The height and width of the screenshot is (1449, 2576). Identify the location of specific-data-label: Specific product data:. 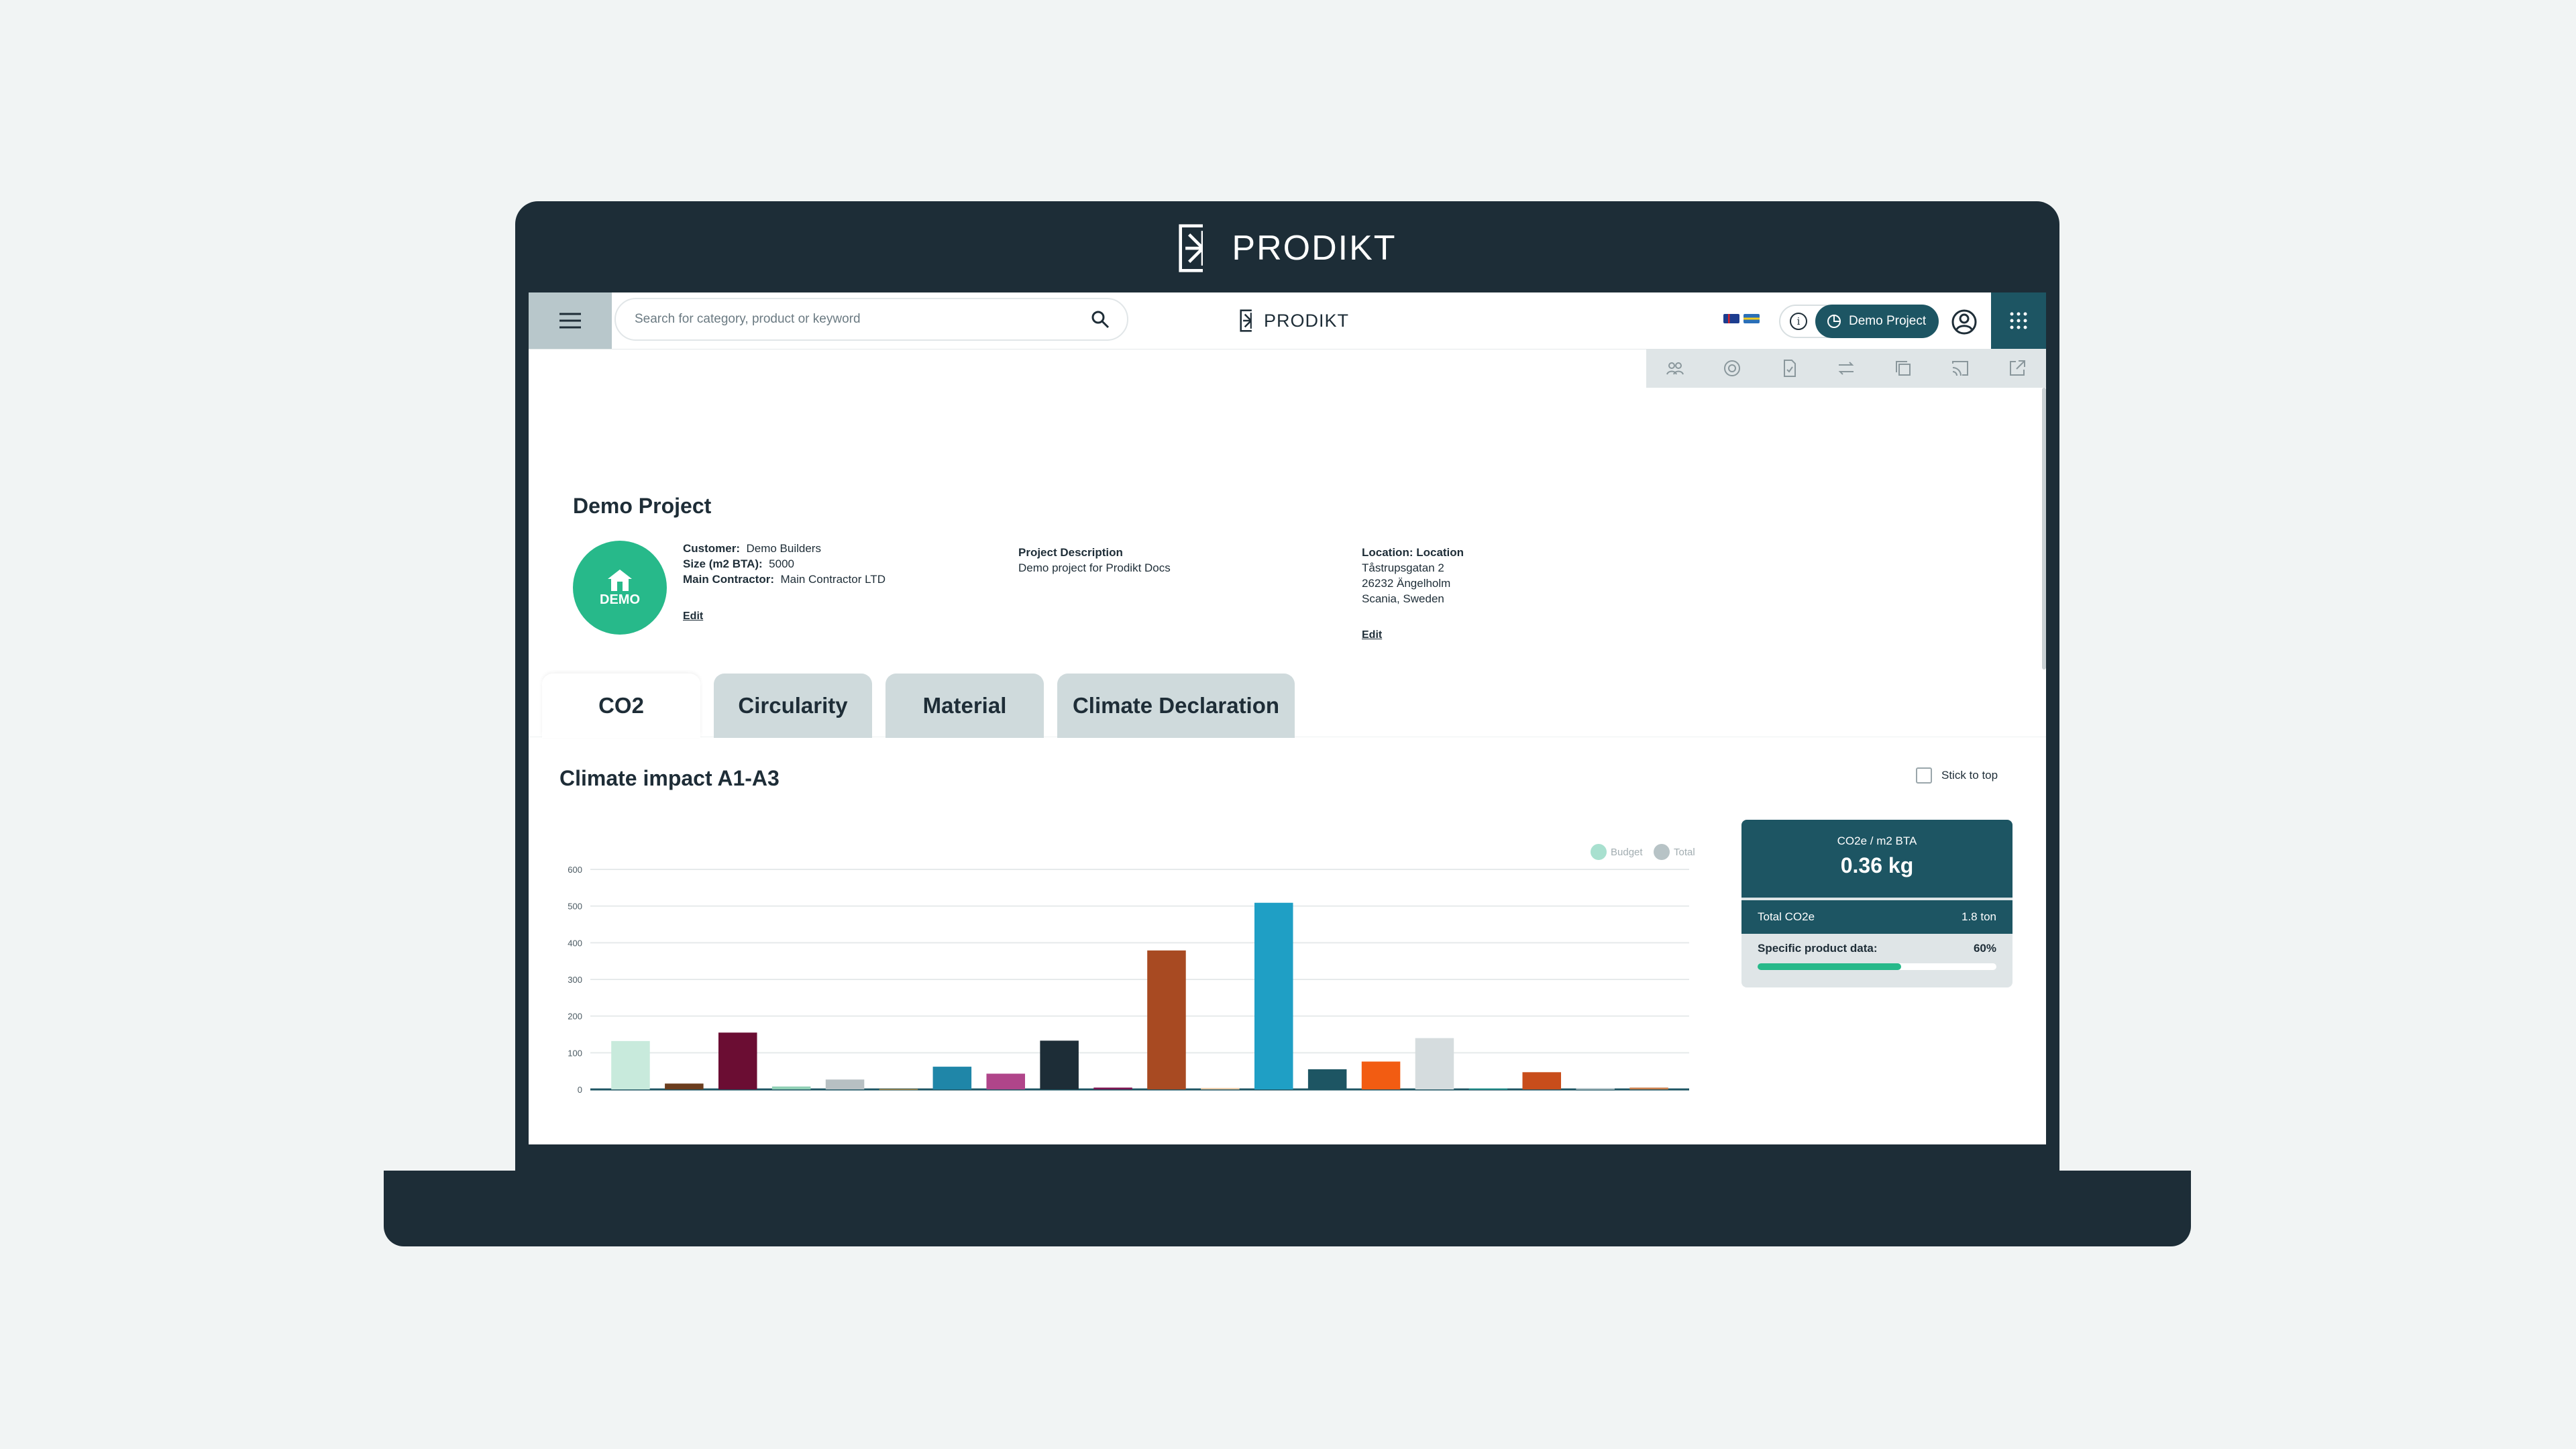
(1818, 948).